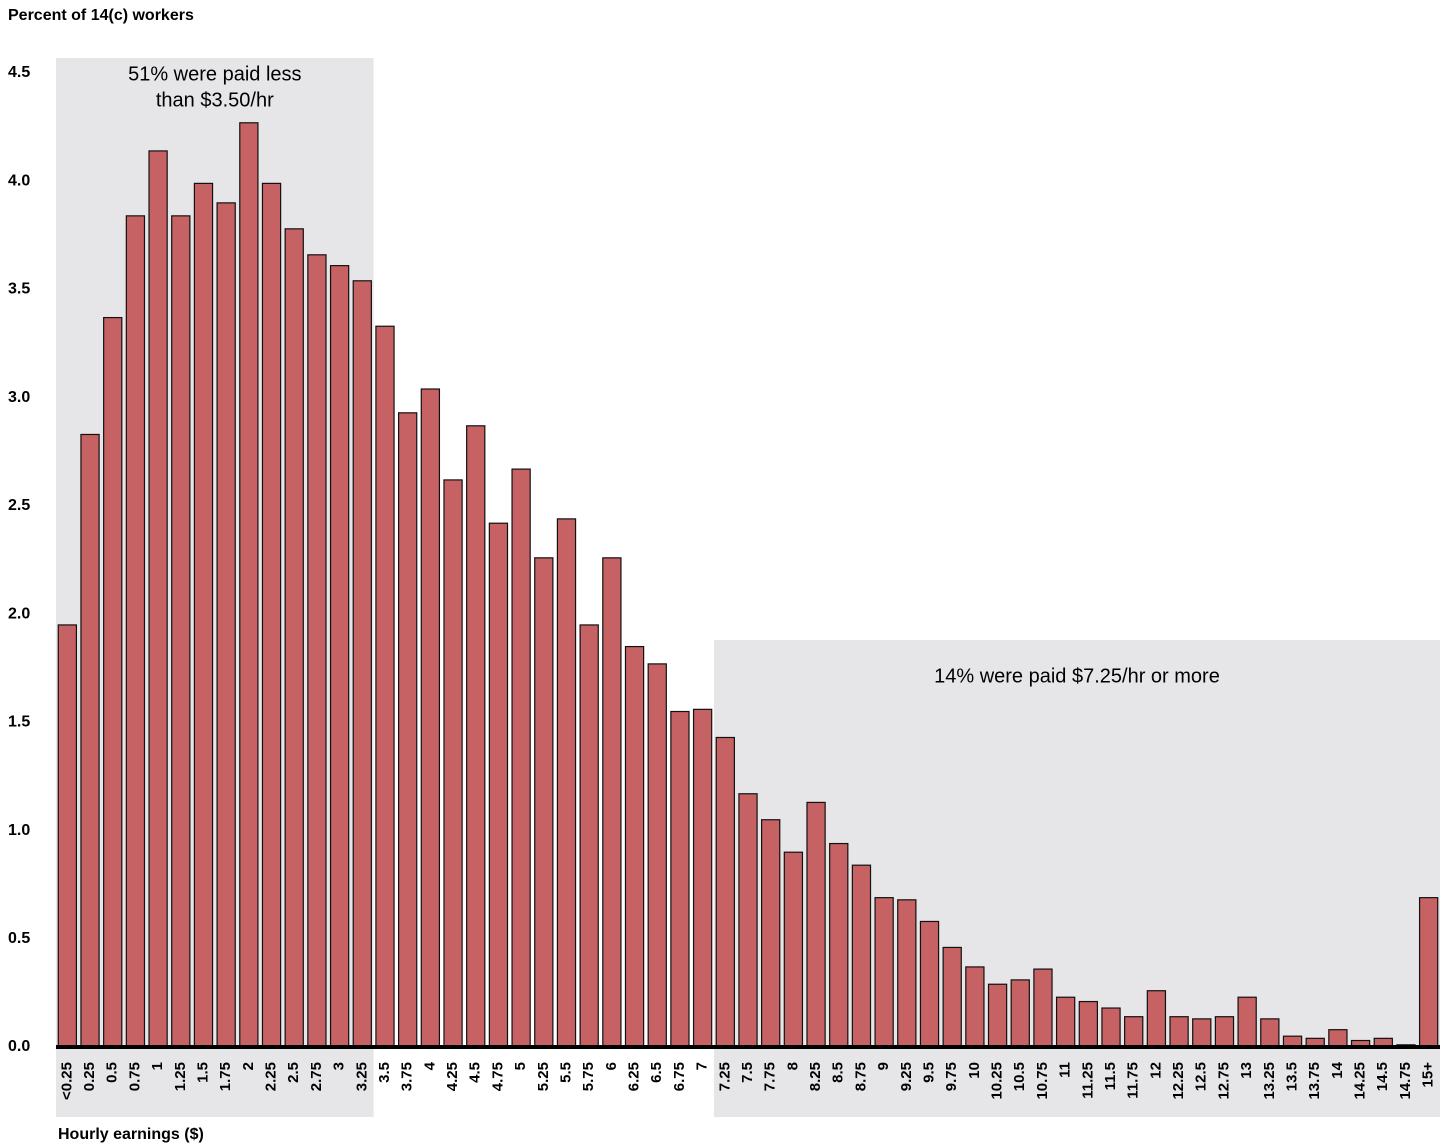 This screenshot has height=1148, width=1453. What do you see at coordinates (1269, 1081) in the screenshot?
I see `x-tick-label: 13.25` at bounding box center [1269, 1081].